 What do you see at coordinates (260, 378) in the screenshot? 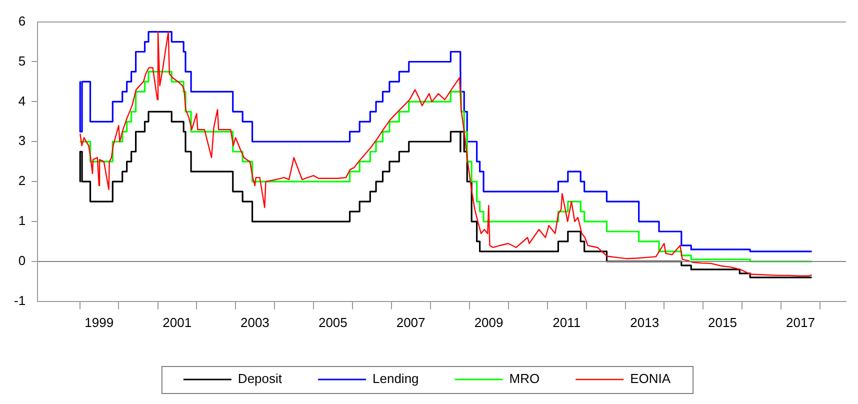
I see `legend-label: Deposit` at bounding box center [260, 378].